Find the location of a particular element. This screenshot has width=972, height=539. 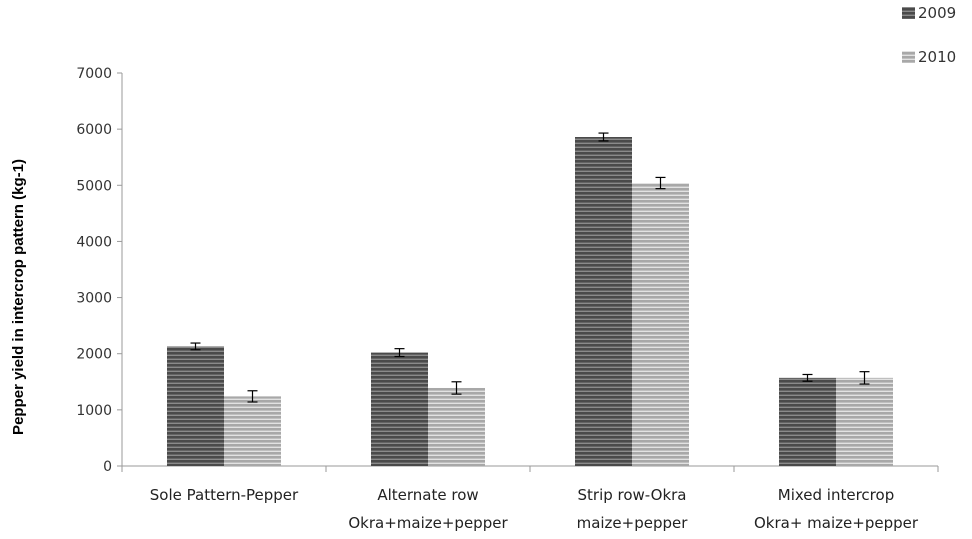

legend-label: 2009 is located at coordinates (937, 13).